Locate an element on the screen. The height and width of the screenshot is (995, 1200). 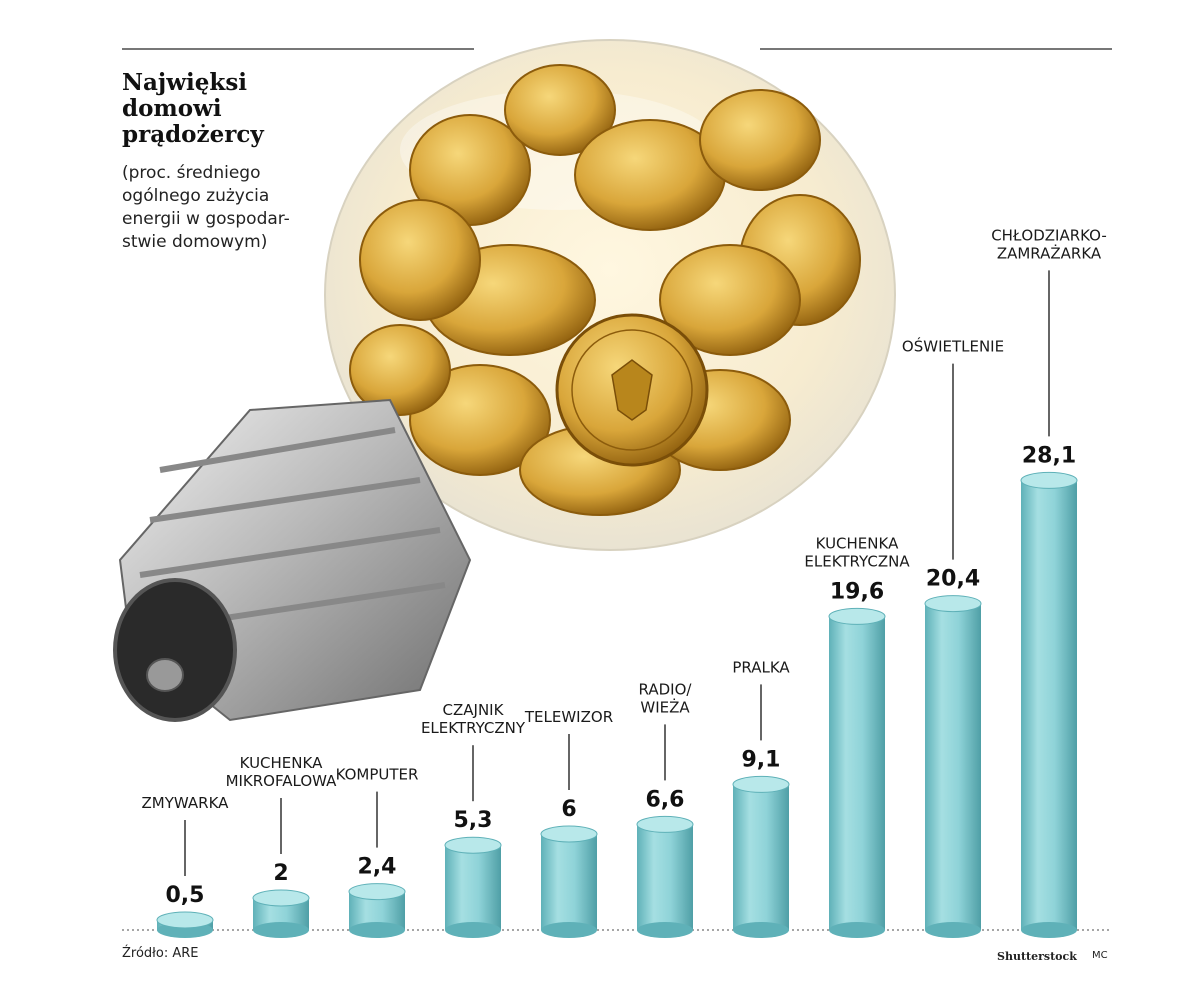
bar-group: 0,5 ZMYWARKA is located at coordinates (186, 866).